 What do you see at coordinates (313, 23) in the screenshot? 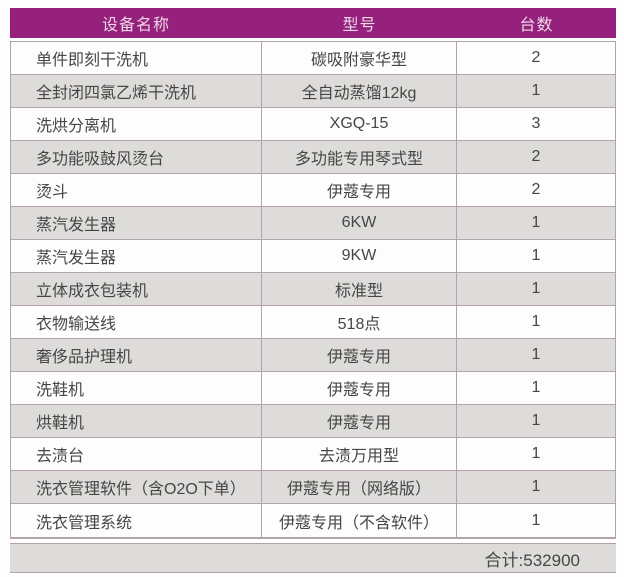
I see `table-header-row: 设备名称 型号 台数` at bounding box center [313, 23].